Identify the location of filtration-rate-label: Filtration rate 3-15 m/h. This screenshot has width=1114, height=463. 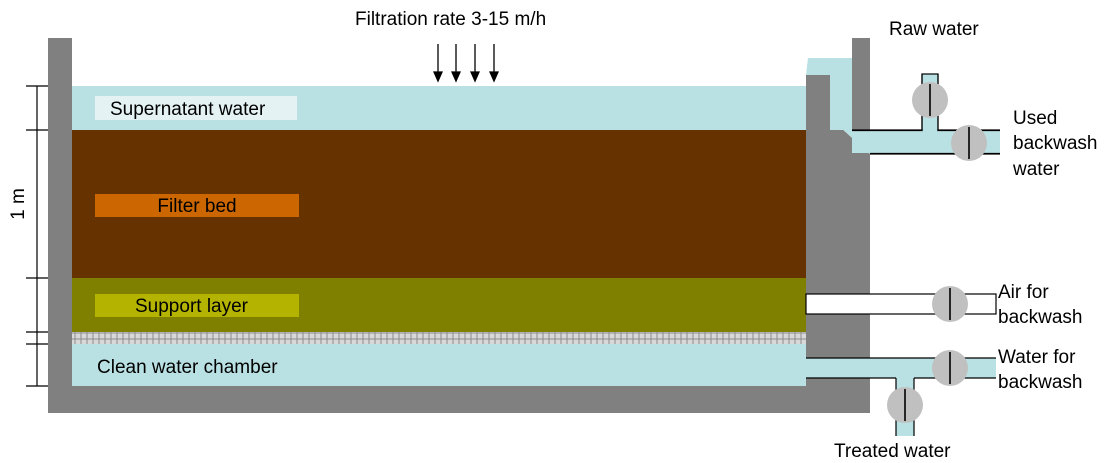
(450, 19).